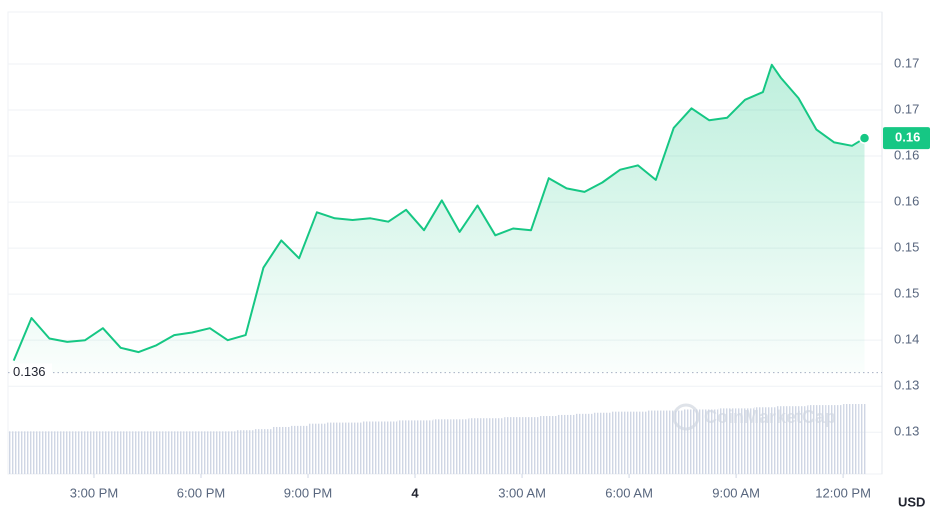  Describe the element at coordinates (736, 492) in the screenshot. I see `x-tick-label: 9:00 AM` at that location.